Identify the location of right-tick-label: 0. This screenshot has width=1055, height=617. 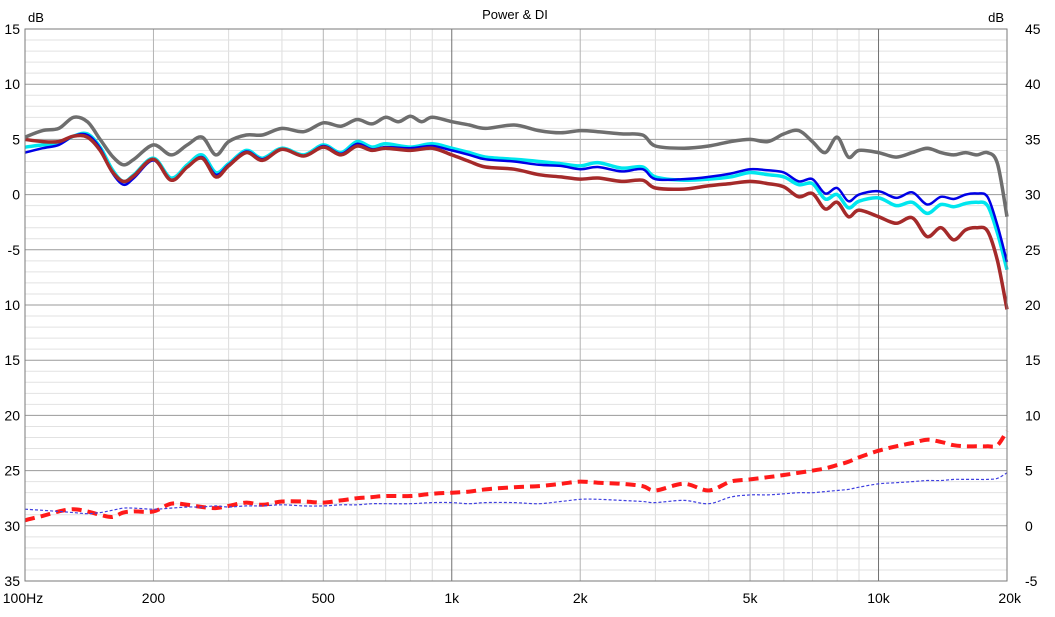
(1029, 526).